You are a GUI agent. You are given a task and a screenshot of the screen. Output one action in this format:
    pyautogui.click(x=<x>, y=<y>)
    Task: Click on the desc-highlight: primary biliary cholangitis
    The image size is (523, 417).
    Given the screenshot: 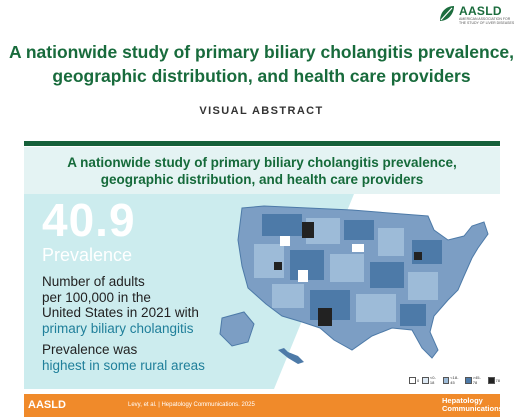 What is the action you would take?
    pyautogui.click(x=118, y=328)
    